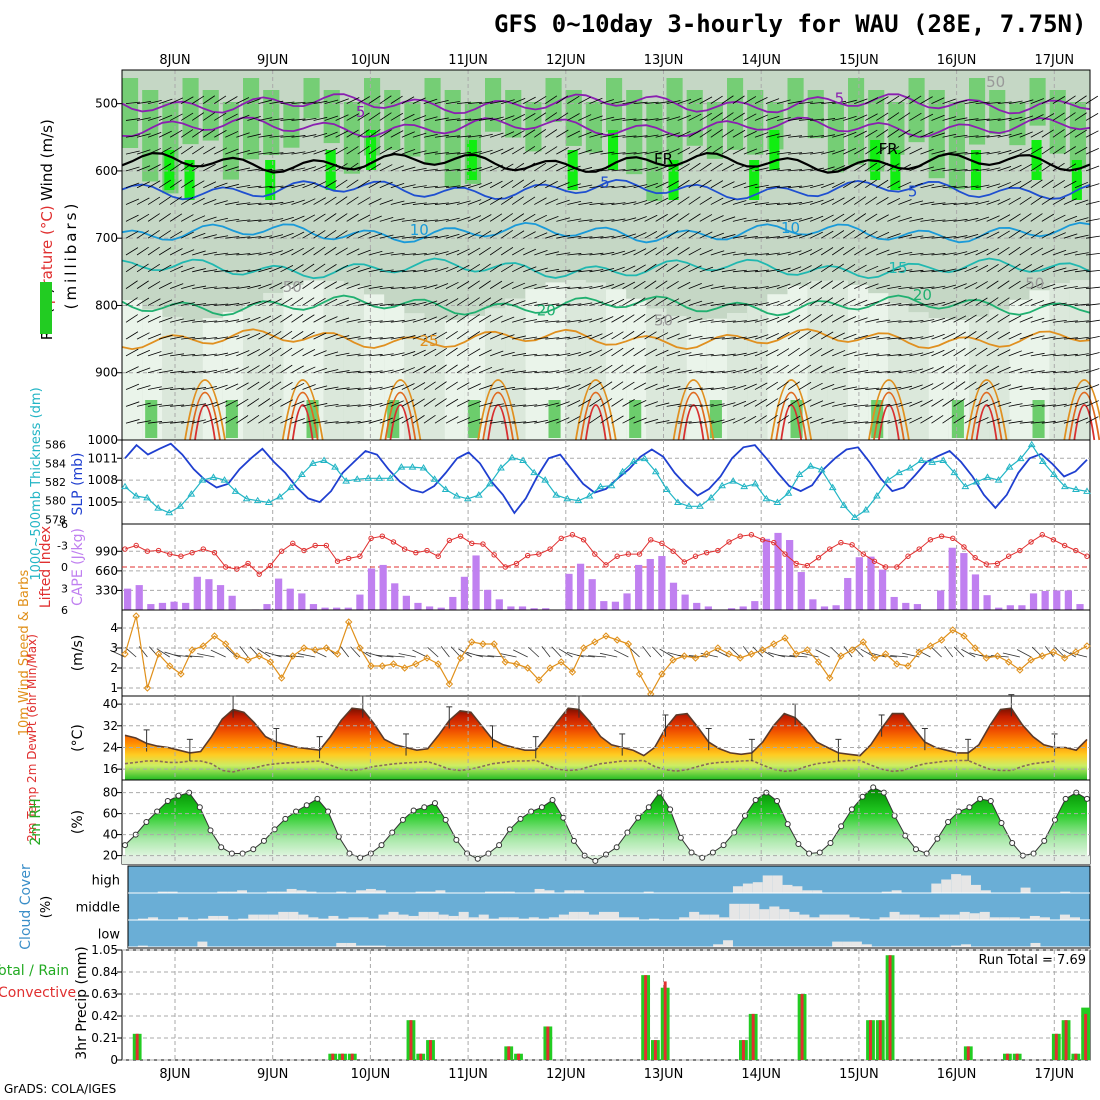 This screenshot has height=1100, width=1100. What do you see at coordinates (411, 1040) in the screenshot?
I see `precip-convective-bar` at bounding box center [411, 1040].